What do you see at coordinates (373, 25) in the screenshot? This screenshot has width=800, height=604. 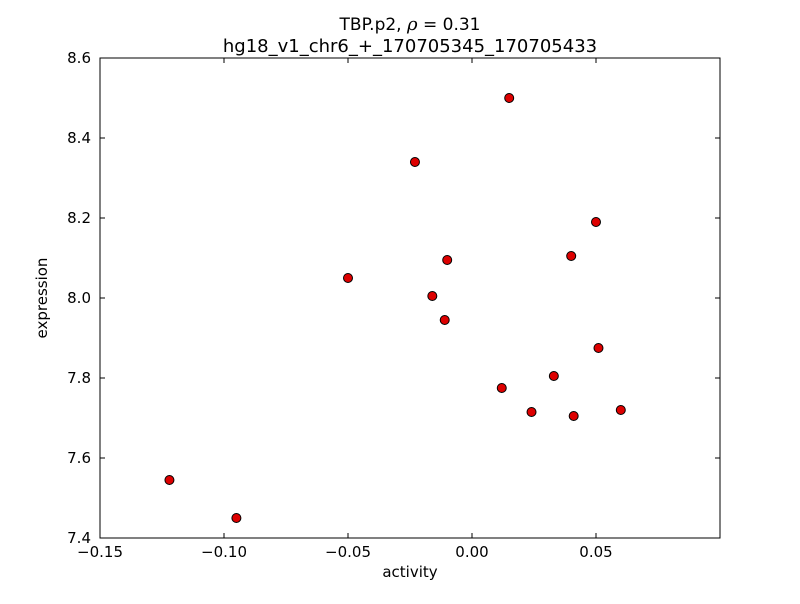 I see `plot-title-prefix: TBP.p2,` at bounding box center [373, 25].